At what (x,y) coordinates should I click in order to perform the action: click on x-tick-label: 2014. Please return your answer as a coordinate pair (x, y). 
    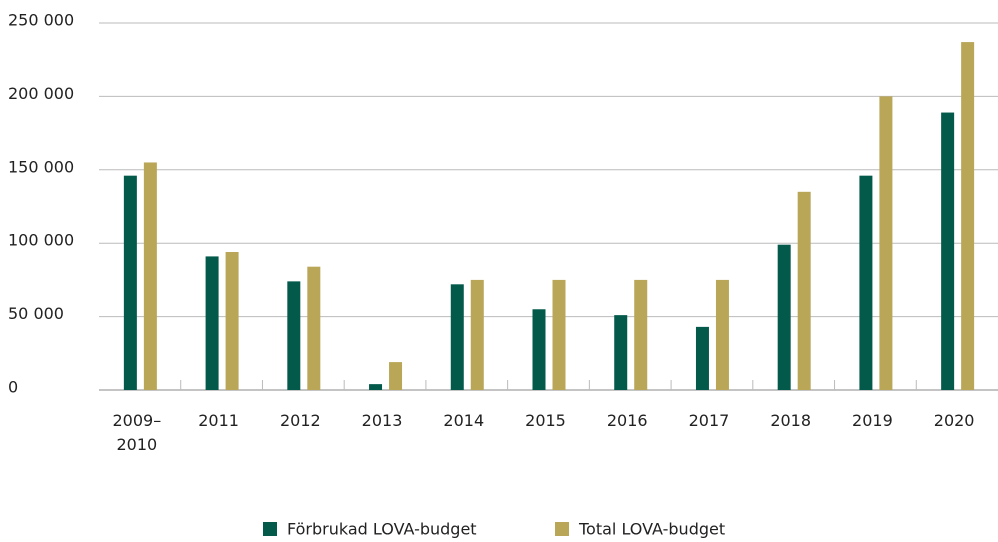
    Looking at the image, I should click on (464, 420).